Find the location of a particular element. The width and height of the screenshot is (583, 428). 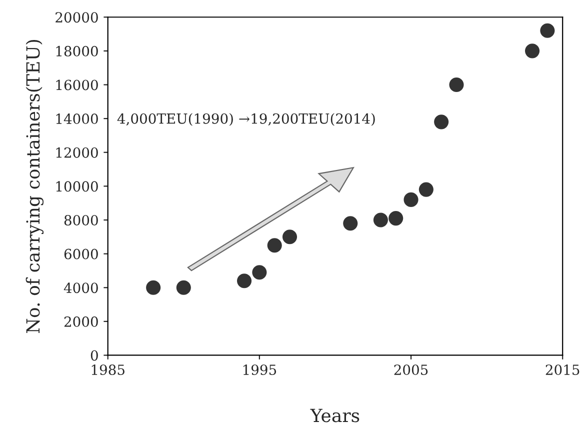

y-tick-label: 16000 is located at coordinates (77, 85).